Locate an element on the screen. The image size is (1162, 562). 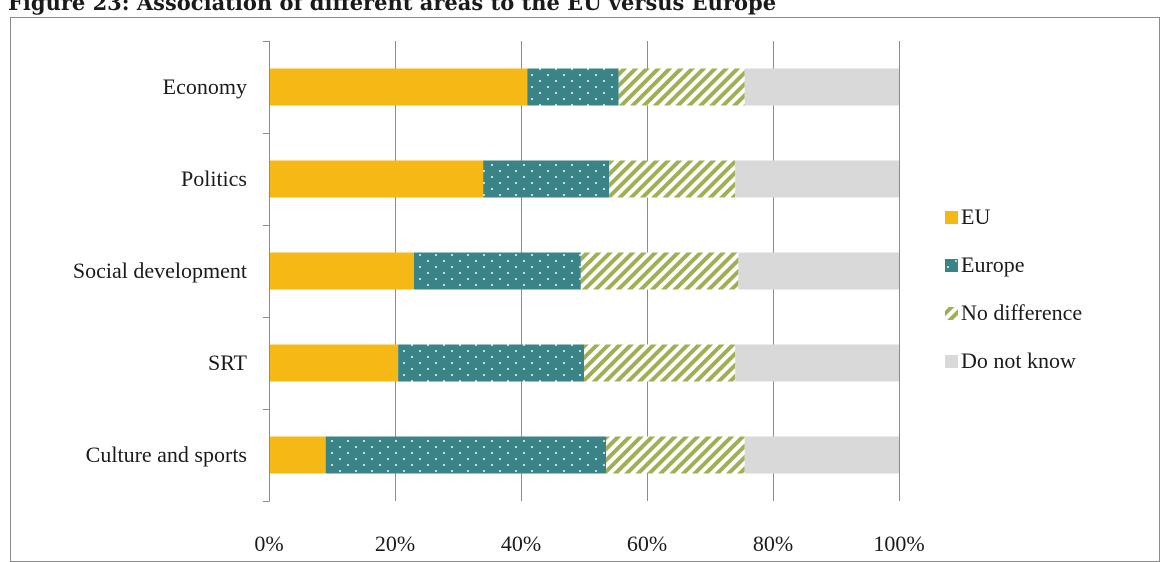
x-tick-label: 0% is located at coordinates (268, 543).